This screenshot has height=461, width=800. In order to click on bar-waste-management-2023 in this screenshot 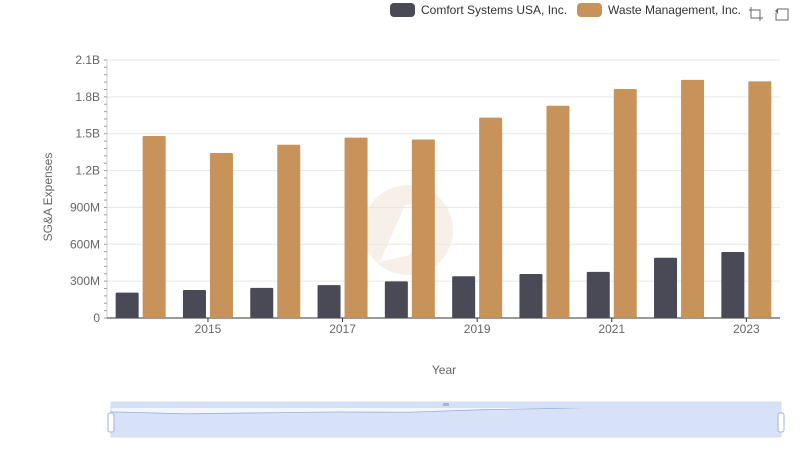, I will do `click(760, 200)`.